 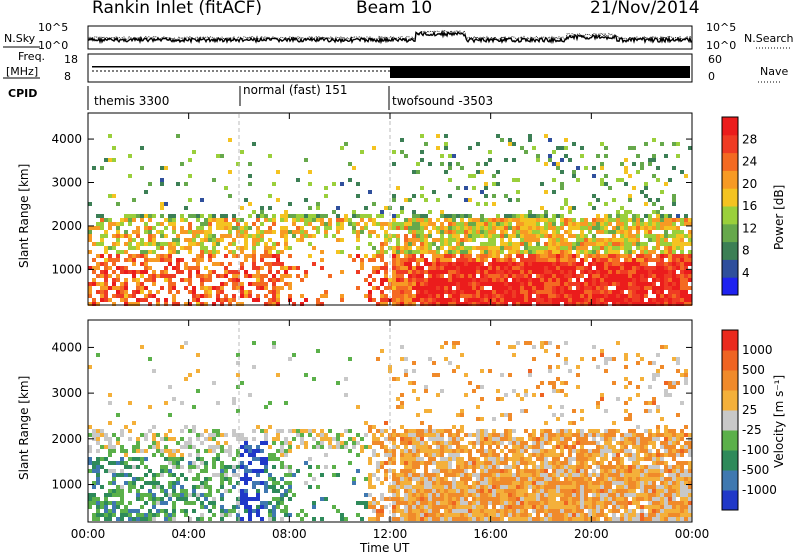 What do you see at coordinates (295, 90) in the screenshot?
I see `cpid-segment-2: normal (fast) 151` at bounding box center [295, 90].